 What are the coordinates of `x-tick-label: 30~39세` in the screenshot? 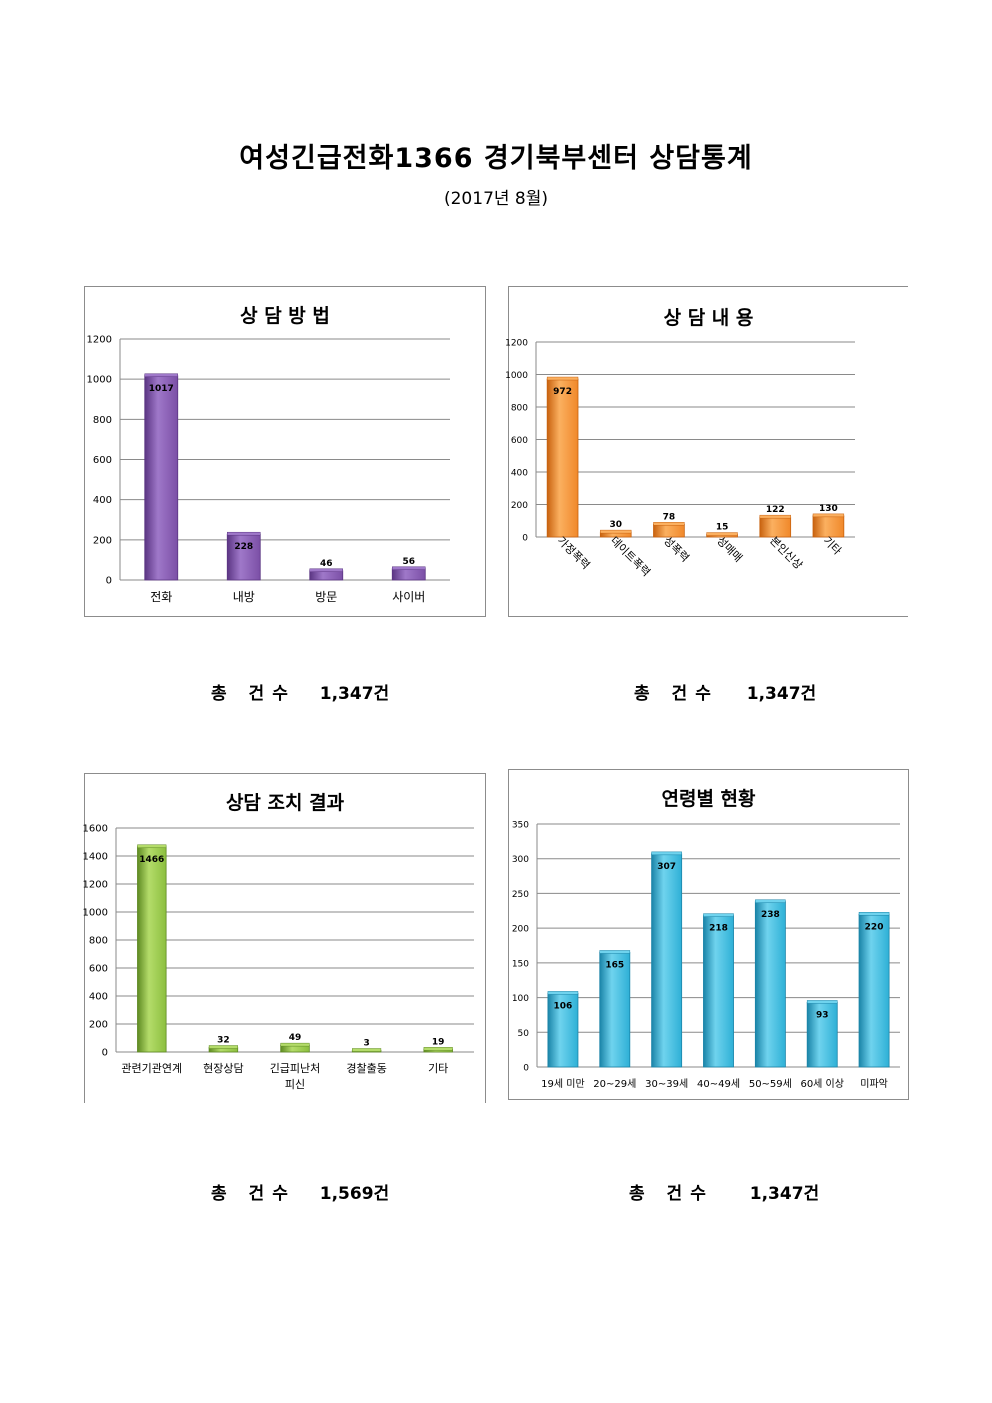 It's located at (666, 1084).